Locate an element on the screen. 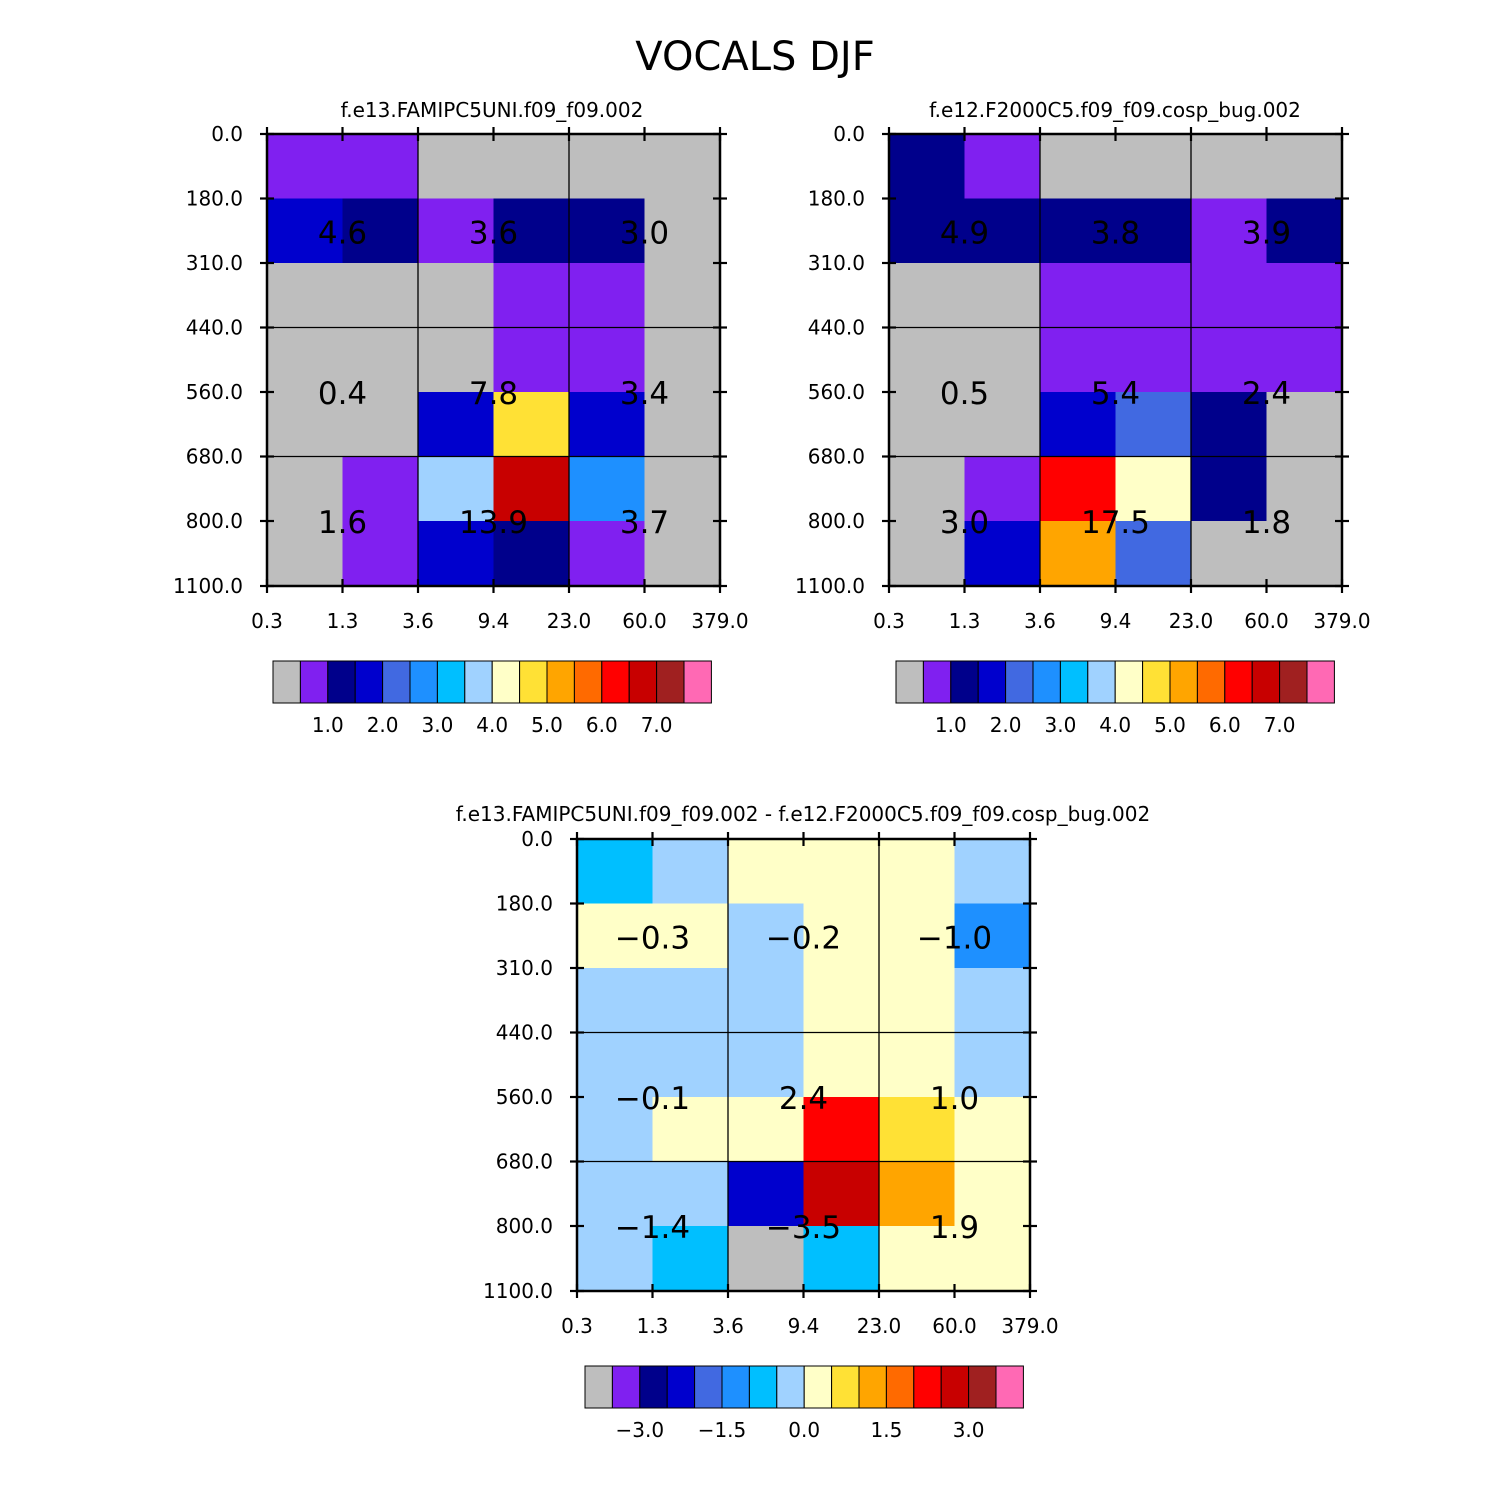 Image resolution: width=1510 pixels, height=1510 pixels. colorbar-label: 2.0 is located at coordinates (1006, 725).